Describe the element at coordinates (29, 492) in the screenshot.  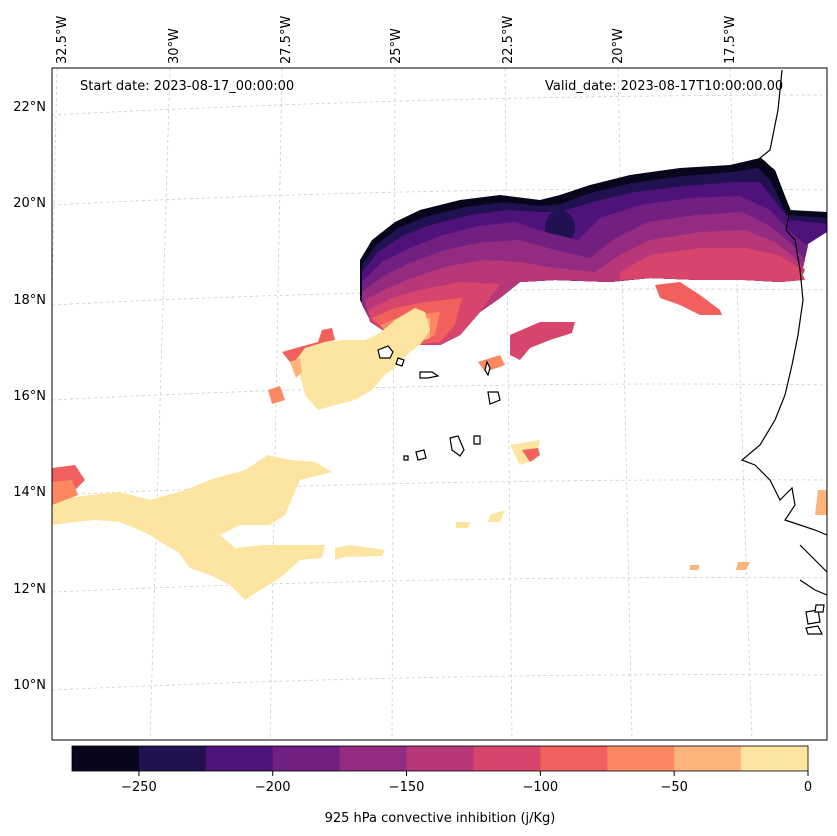
I see `lat-label: 14°N` at that location.